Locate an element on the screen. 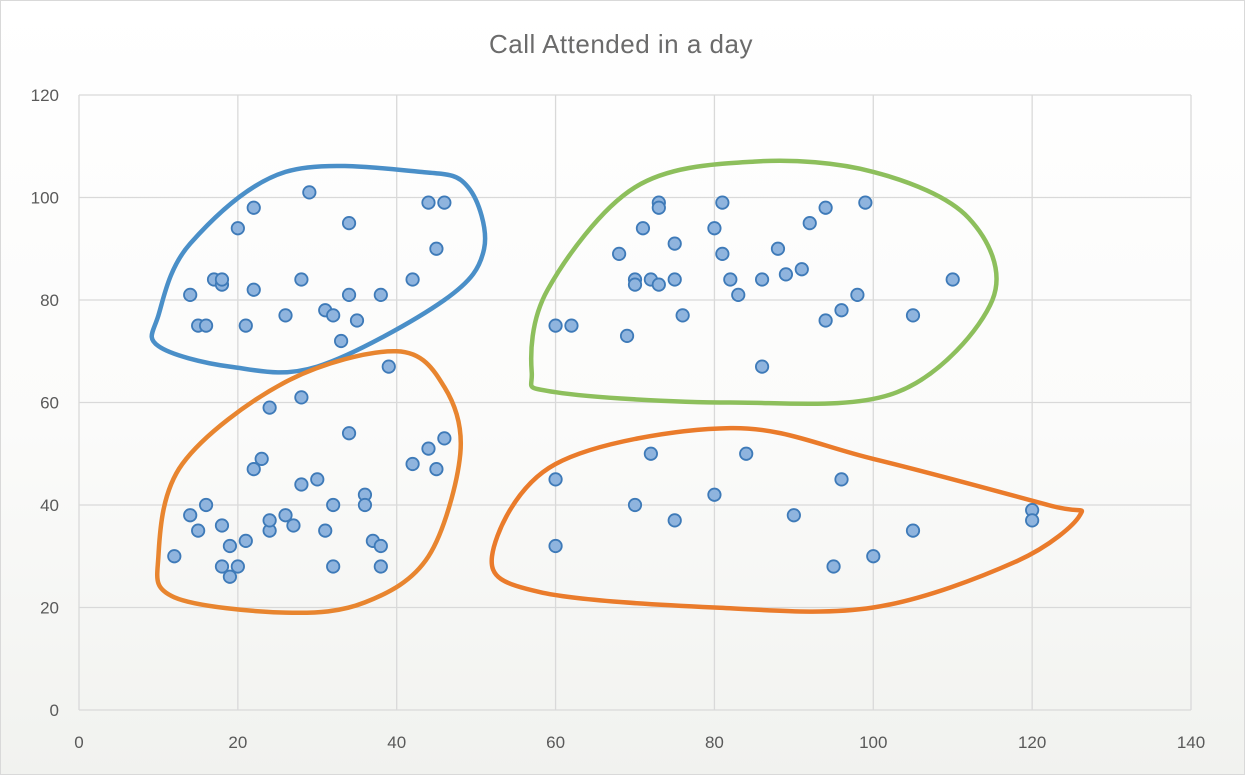  y-axis-tick-labels: 0 20 40 60 80 100 120 is located at coordinates (45, 403).